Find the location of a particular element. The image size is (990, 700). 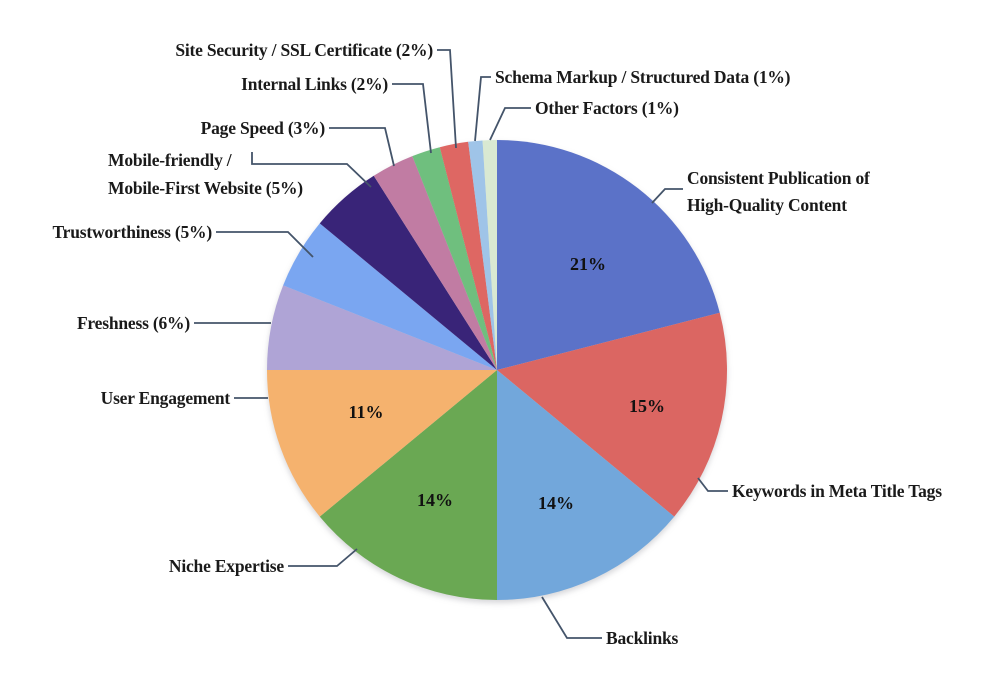

slice-label-schema-markup-structured-data: Schema Markup / Structured Data (1%) is located at coordinates (643, 77).